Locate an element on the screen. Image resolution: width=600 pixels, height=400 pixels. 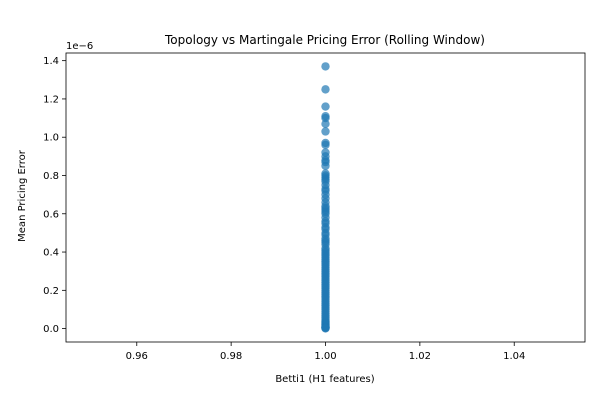
x-axis-label: Betti1 (H1 features) is located at coordinates (324, 379).